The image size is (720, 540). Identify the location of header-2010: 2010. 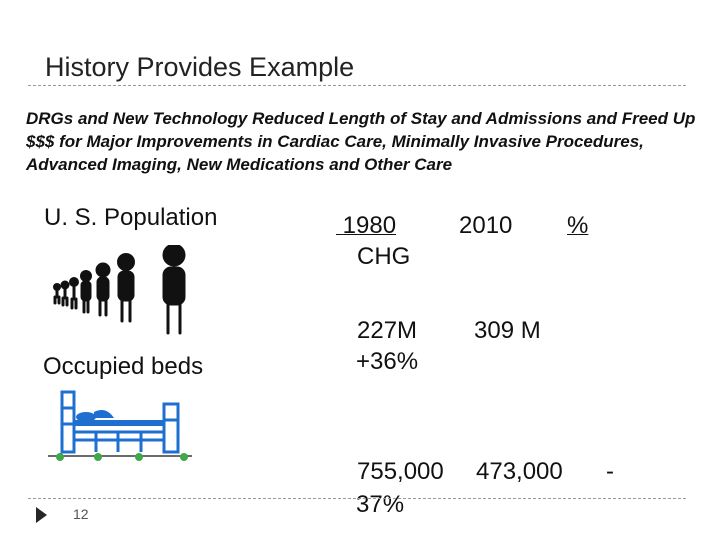
(486, 225).